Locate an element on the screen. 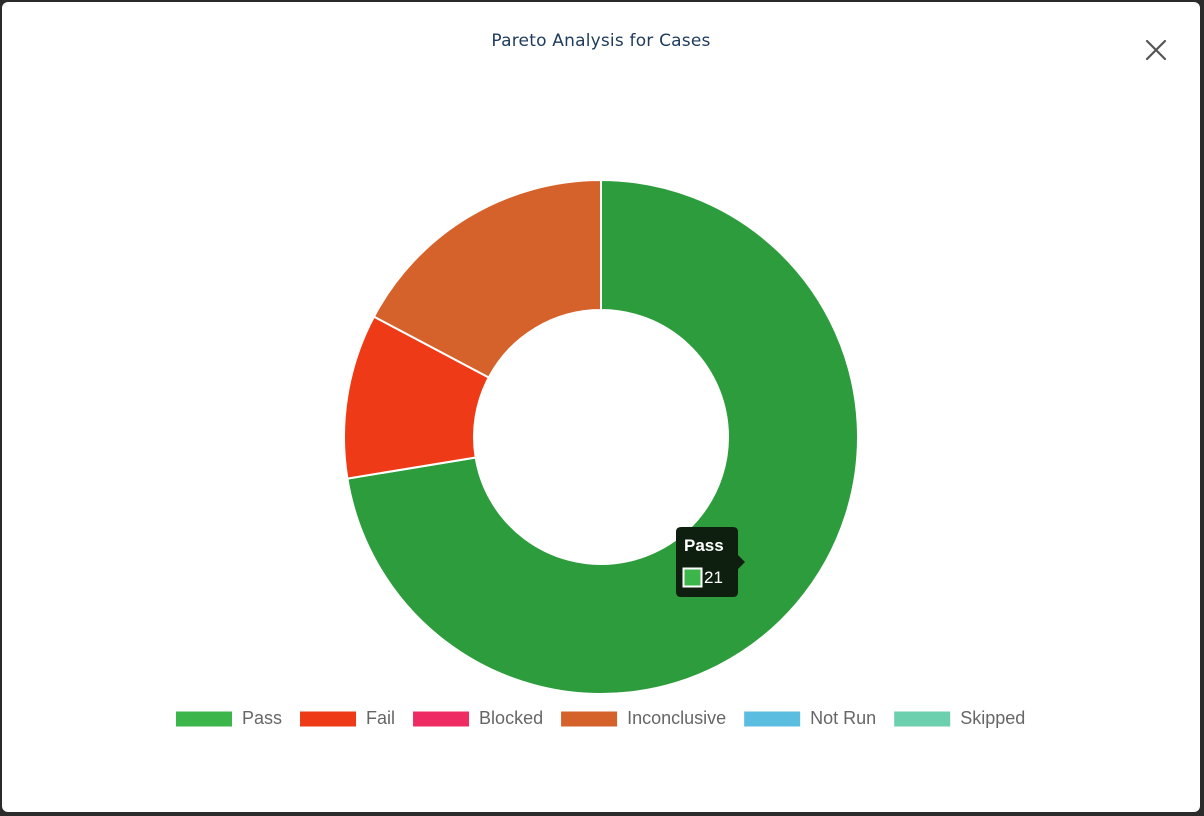 The height and width of the screenshot is (816, 1204). legend-item-inconclusive: Inconclusive is located at coordinates (643, 718).